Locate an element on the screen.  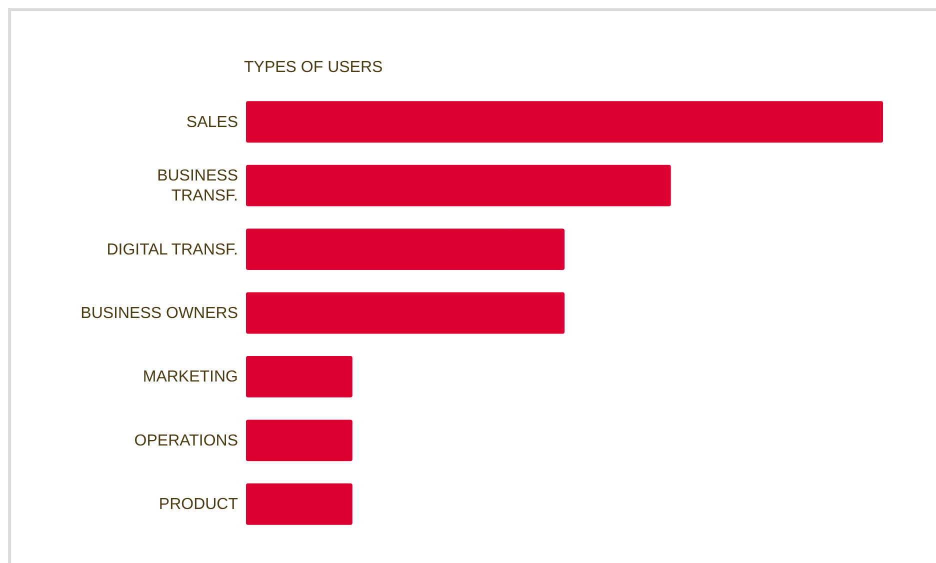
y-tick-label: PRODUCT is located at coordinates (198, 504).